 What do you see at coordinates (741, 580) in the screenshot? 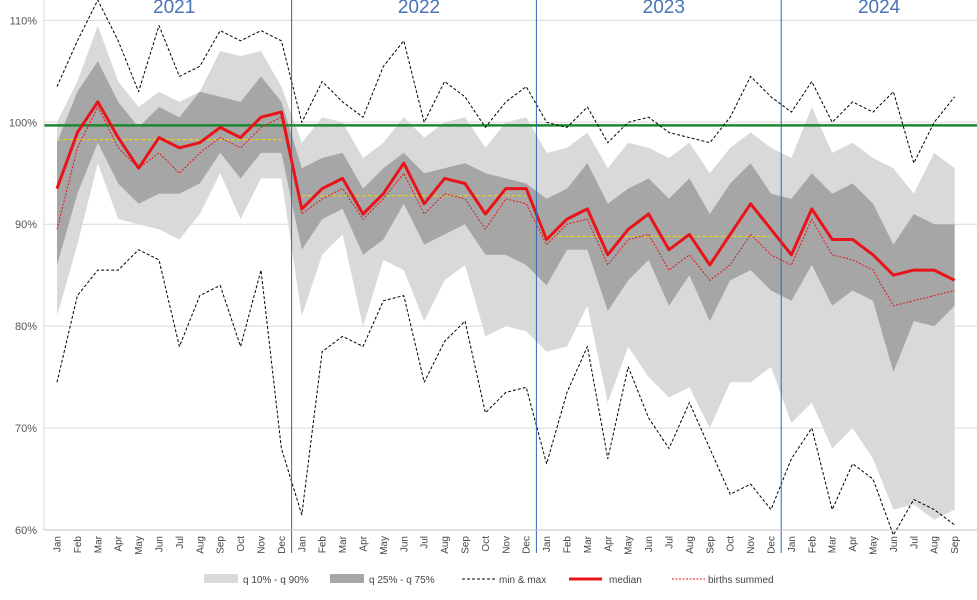
I see `legend-label: births summed` at bounding box center [741, 580].